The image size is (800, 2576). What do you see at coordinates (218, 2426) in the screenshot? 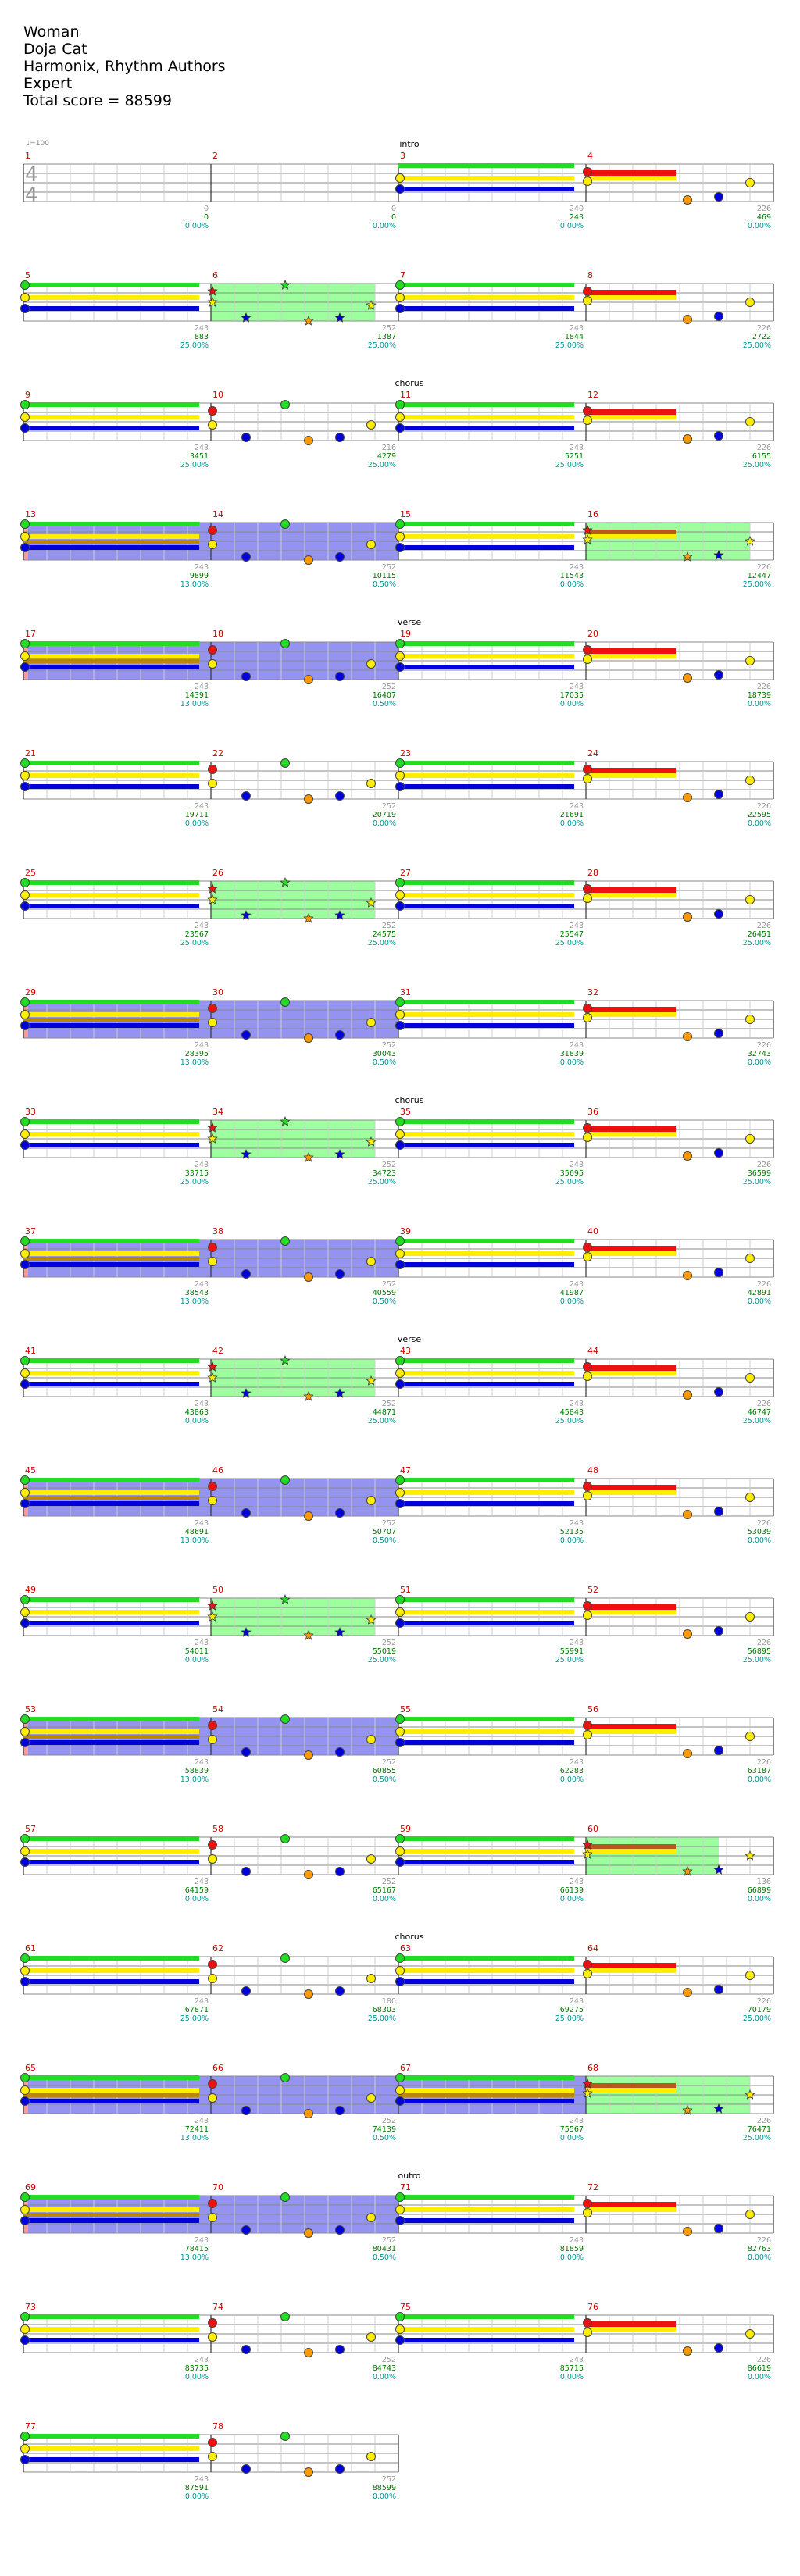
I see `measure-number: 78` at bounding box center [218, 2426].